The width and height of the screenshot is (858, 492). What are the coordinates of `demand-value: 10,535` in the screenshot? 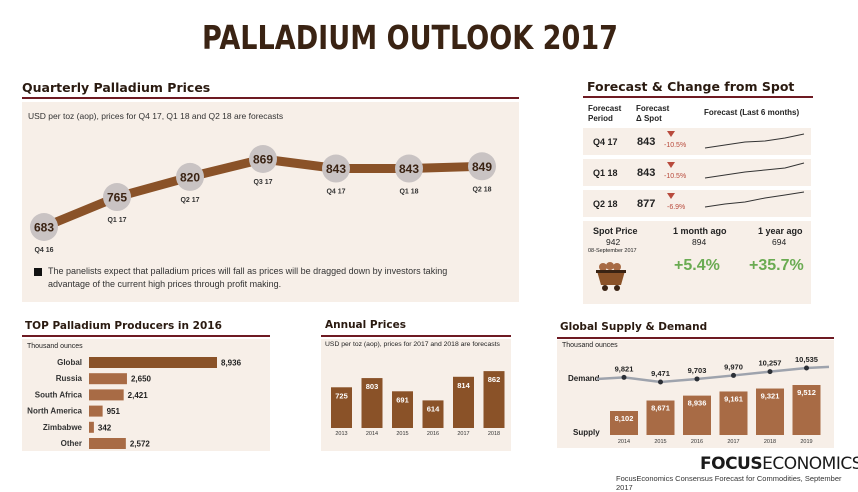 It's located at (806, 359).